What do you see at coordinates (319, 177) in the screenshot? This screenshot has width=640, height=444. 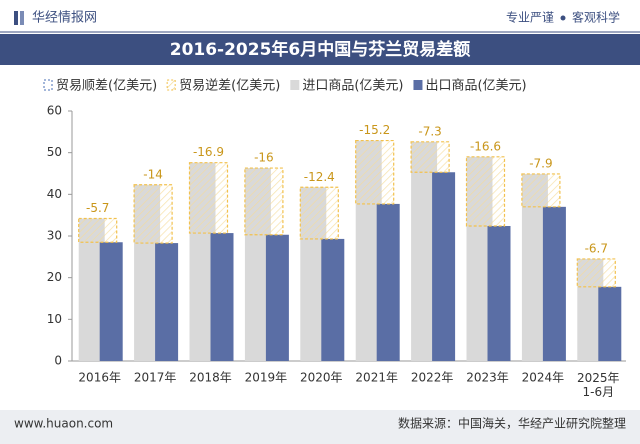 I see `deficit-label: -12.4` at bounding box center [319, 177].